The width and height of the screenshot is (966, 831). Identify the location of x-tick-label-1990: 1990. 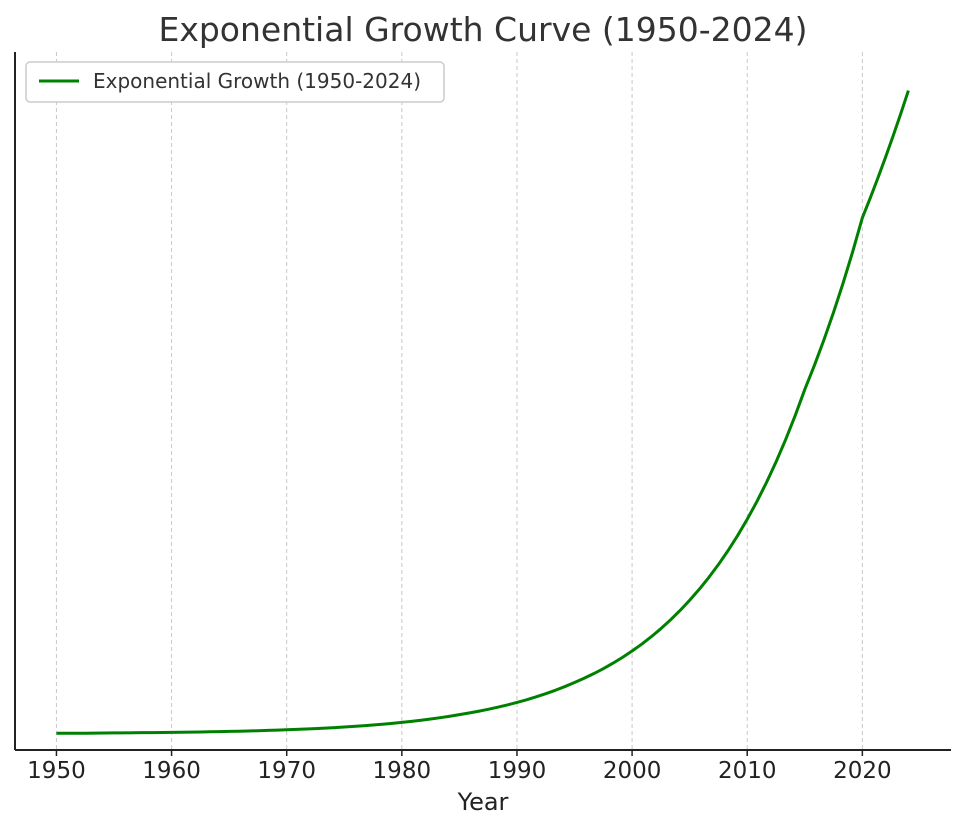
(517, 771).